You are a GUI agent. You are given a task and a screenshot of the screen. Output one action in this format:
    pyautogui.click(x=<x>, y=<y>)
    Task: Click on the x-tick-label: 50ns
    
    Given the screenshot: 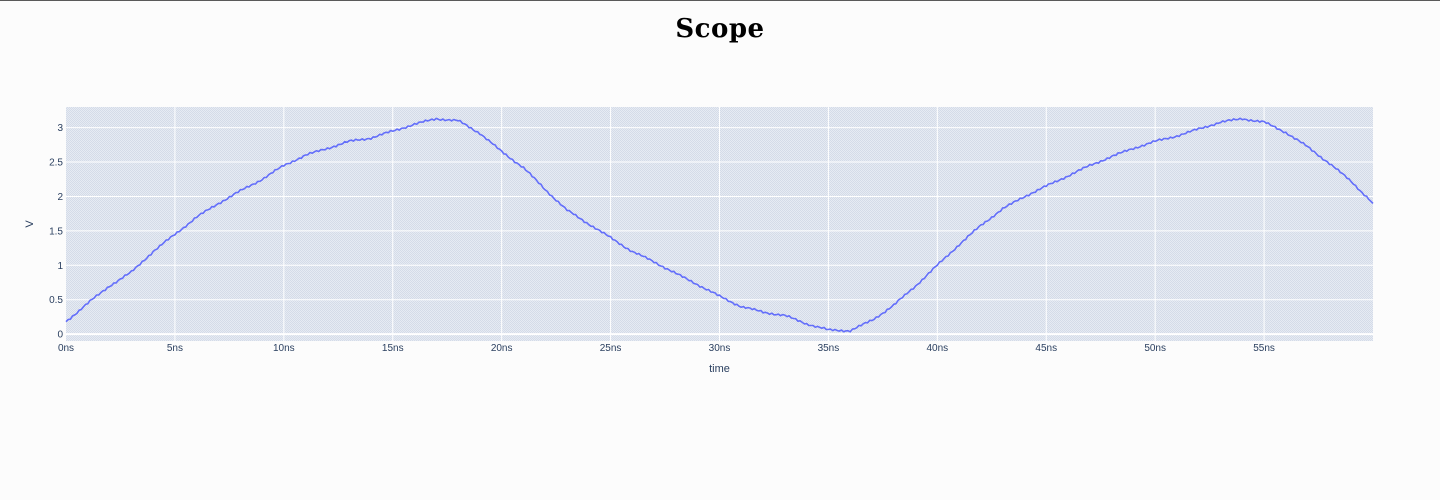 What is the action you would take?
    pyautogui.click(x=1155, y=348)
    